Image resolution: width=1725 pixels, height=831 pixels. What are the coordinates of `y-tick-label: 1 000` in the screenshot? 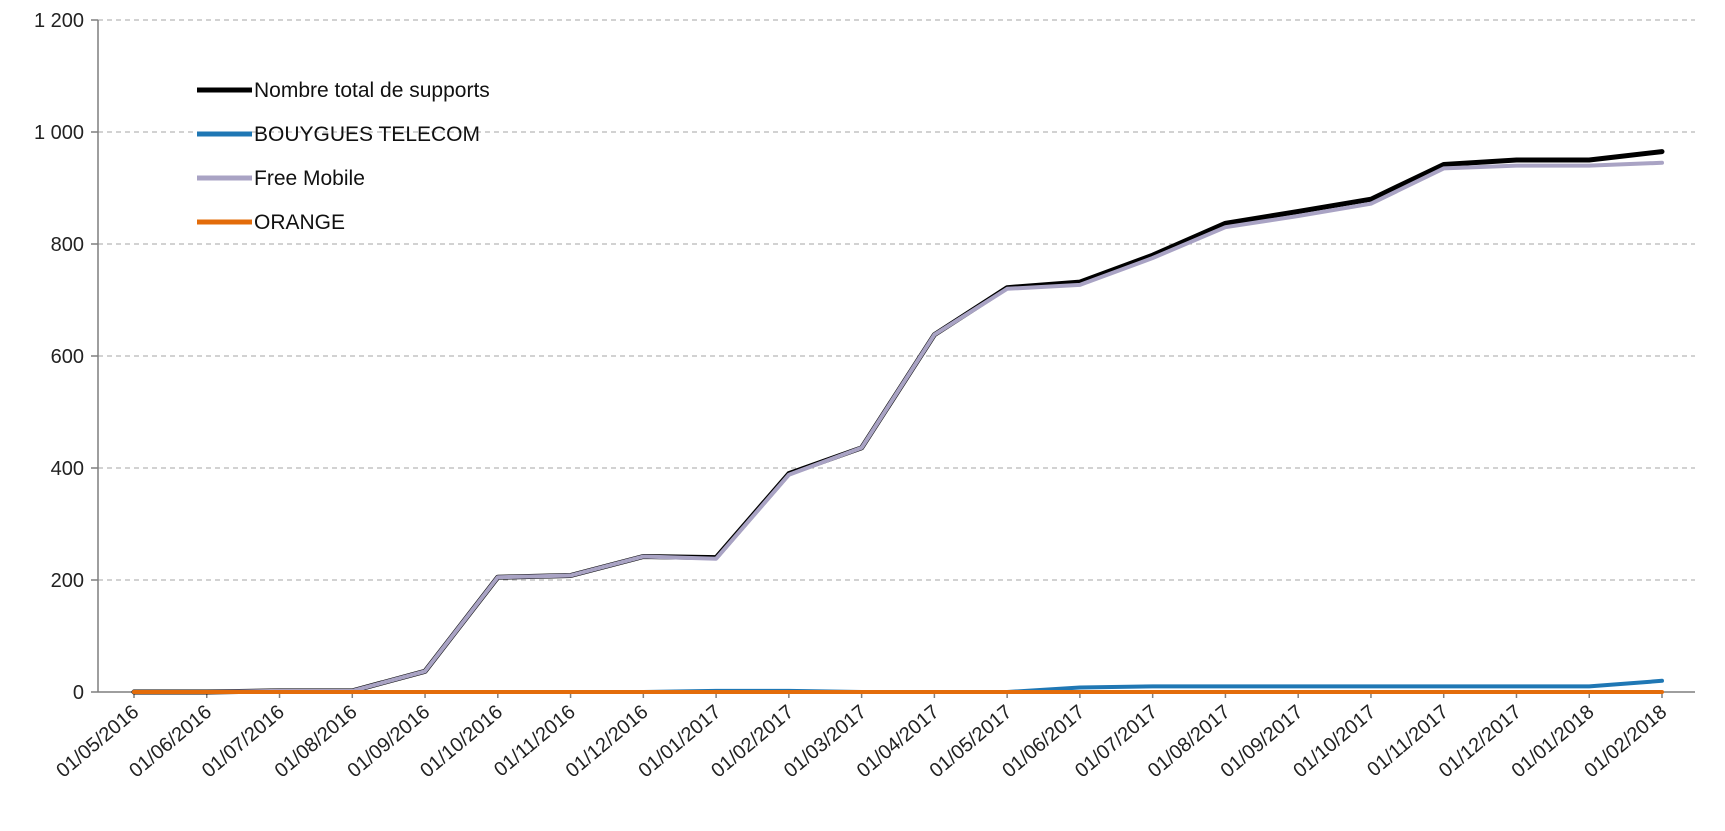 It's located at (59, 133).